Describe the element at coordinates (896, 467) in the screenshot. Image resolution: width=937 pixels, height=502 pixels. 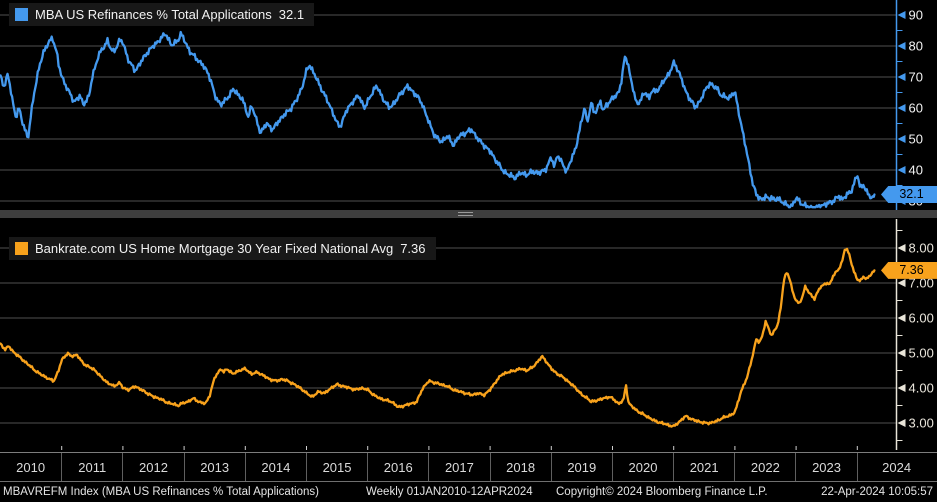
I see `year-label-2024: 2024` at that location.